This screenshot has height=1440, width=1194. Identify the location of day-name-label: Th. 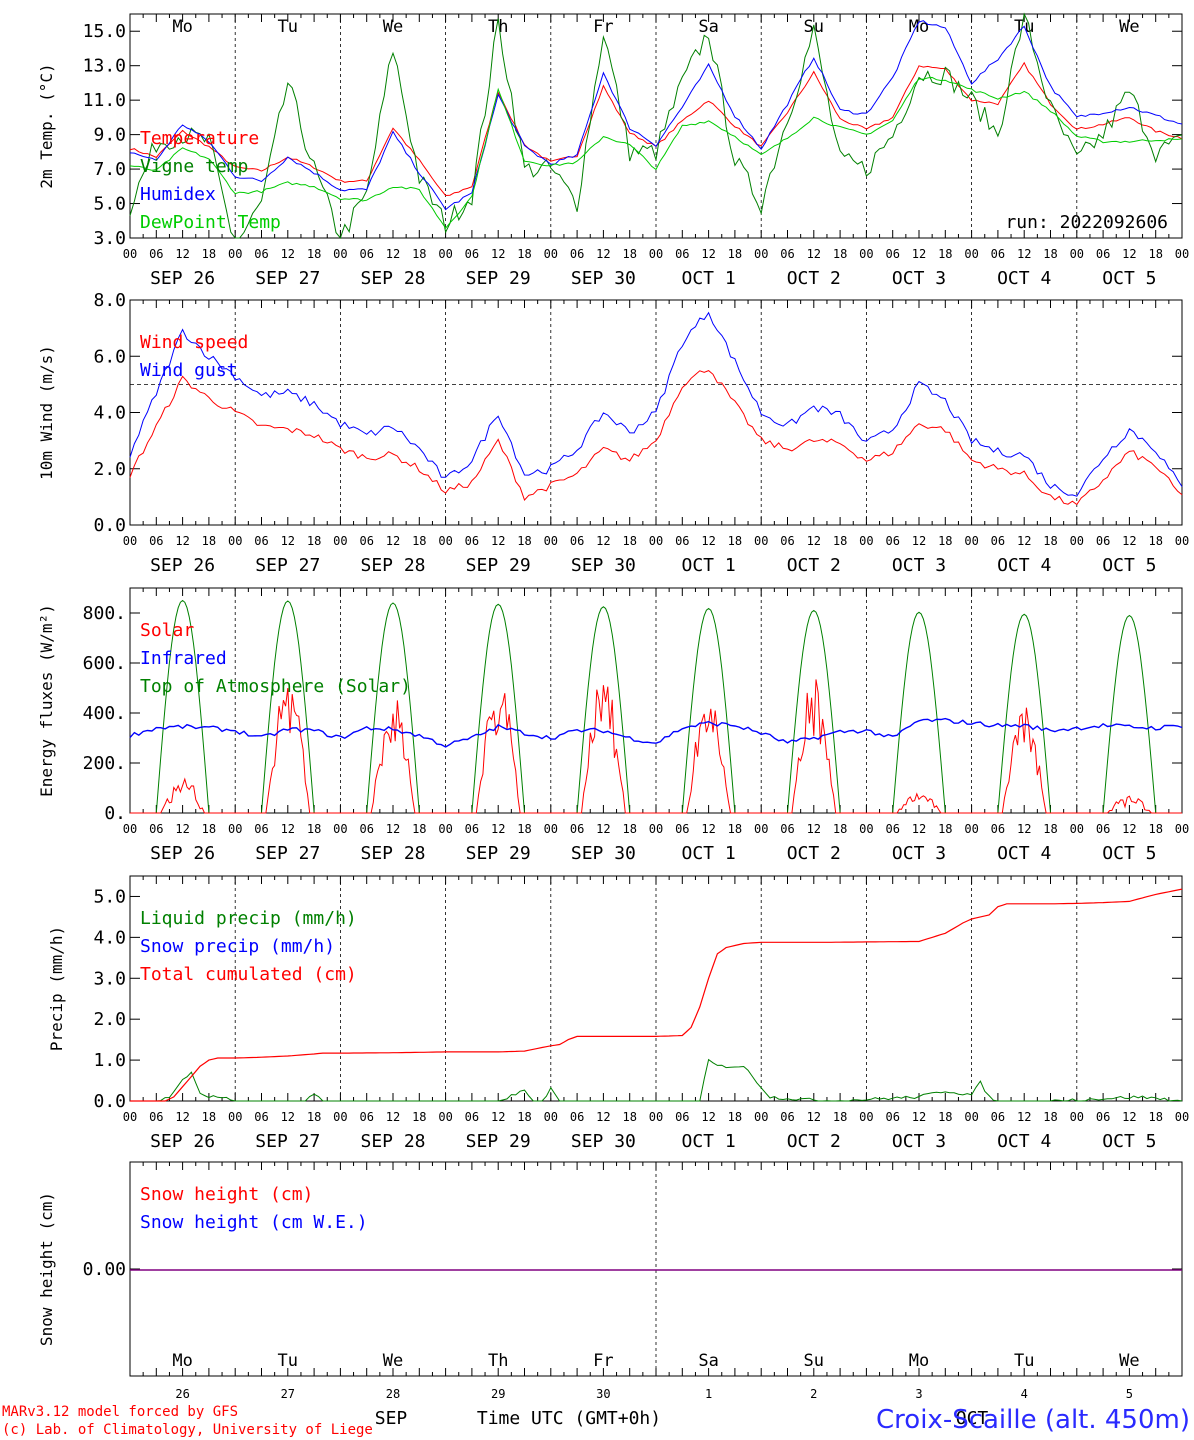
(498, 1361).